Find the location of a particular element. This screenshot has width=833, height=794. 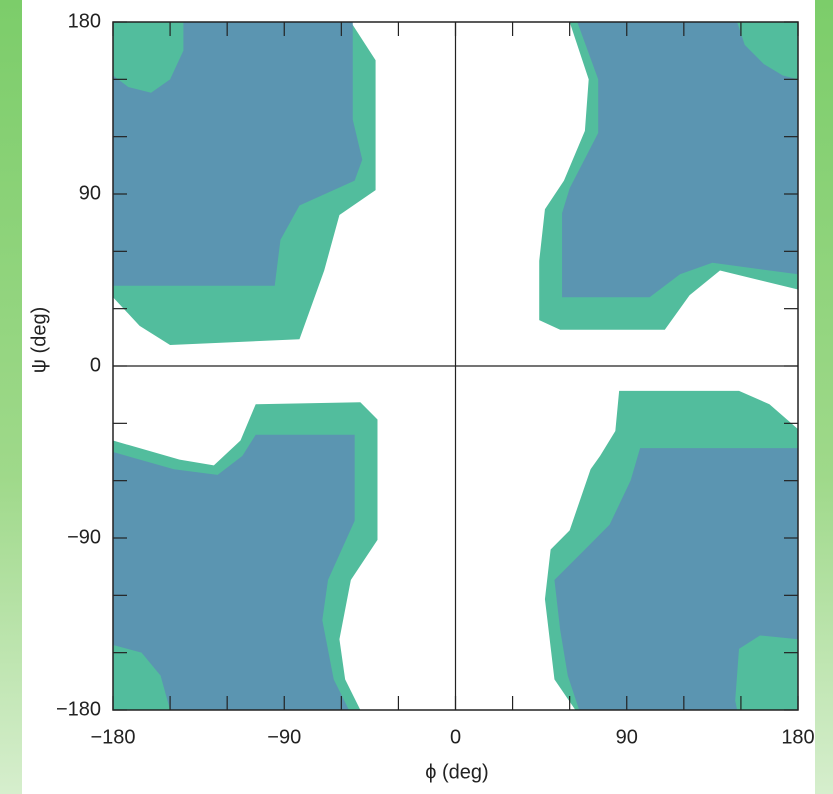

y-tick-label: −90 is located at coordinates (84, 537).